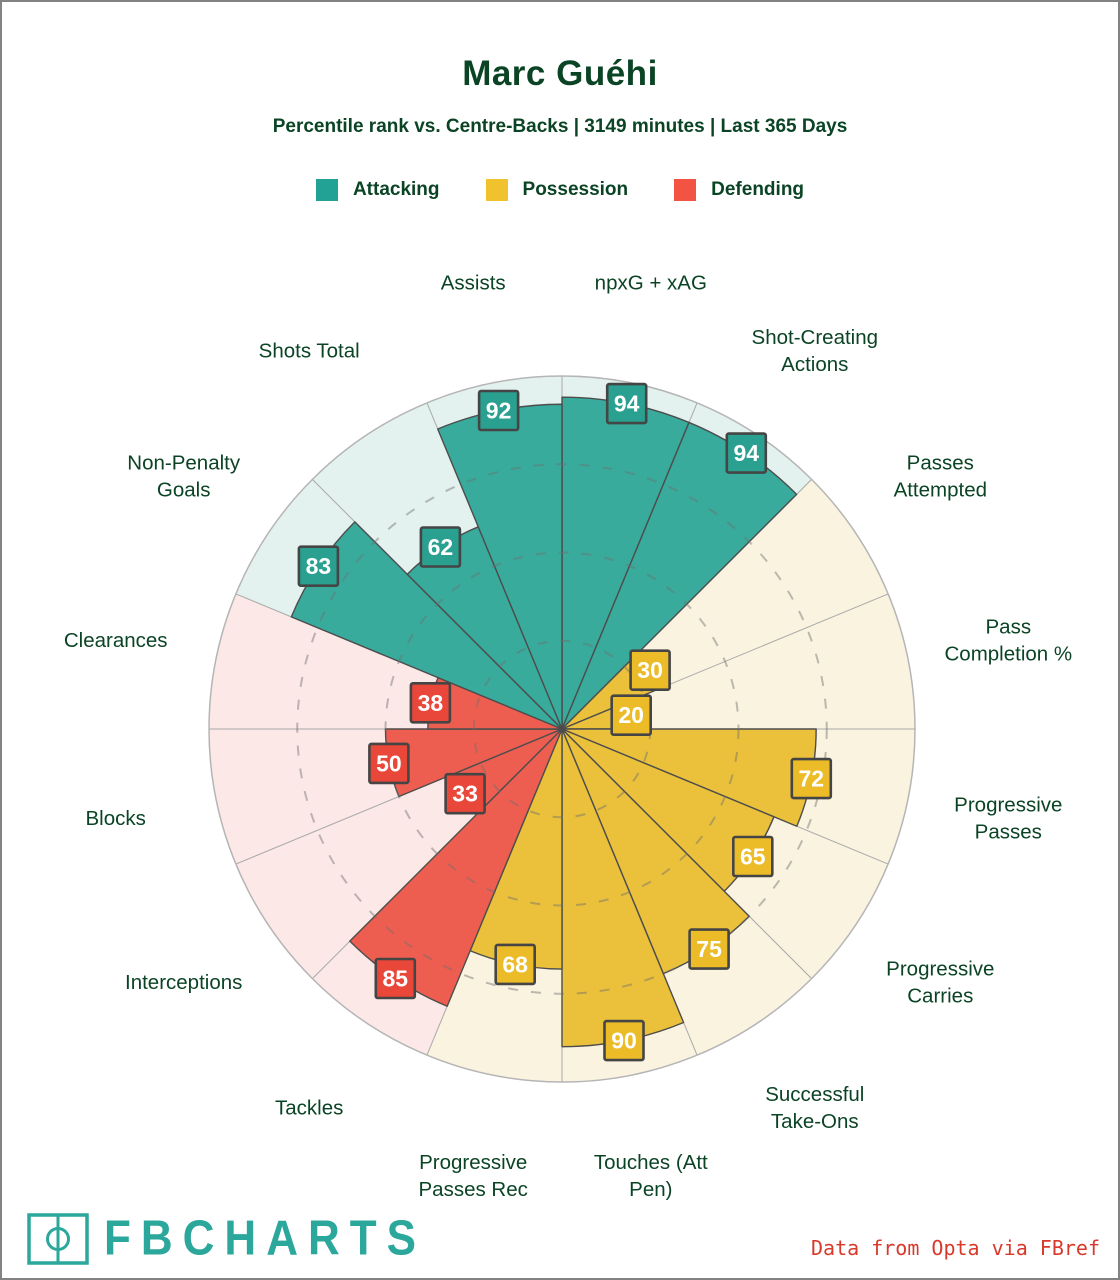  I want to click on value-badge-touches-att-pen: 90, so click(624, 1040).